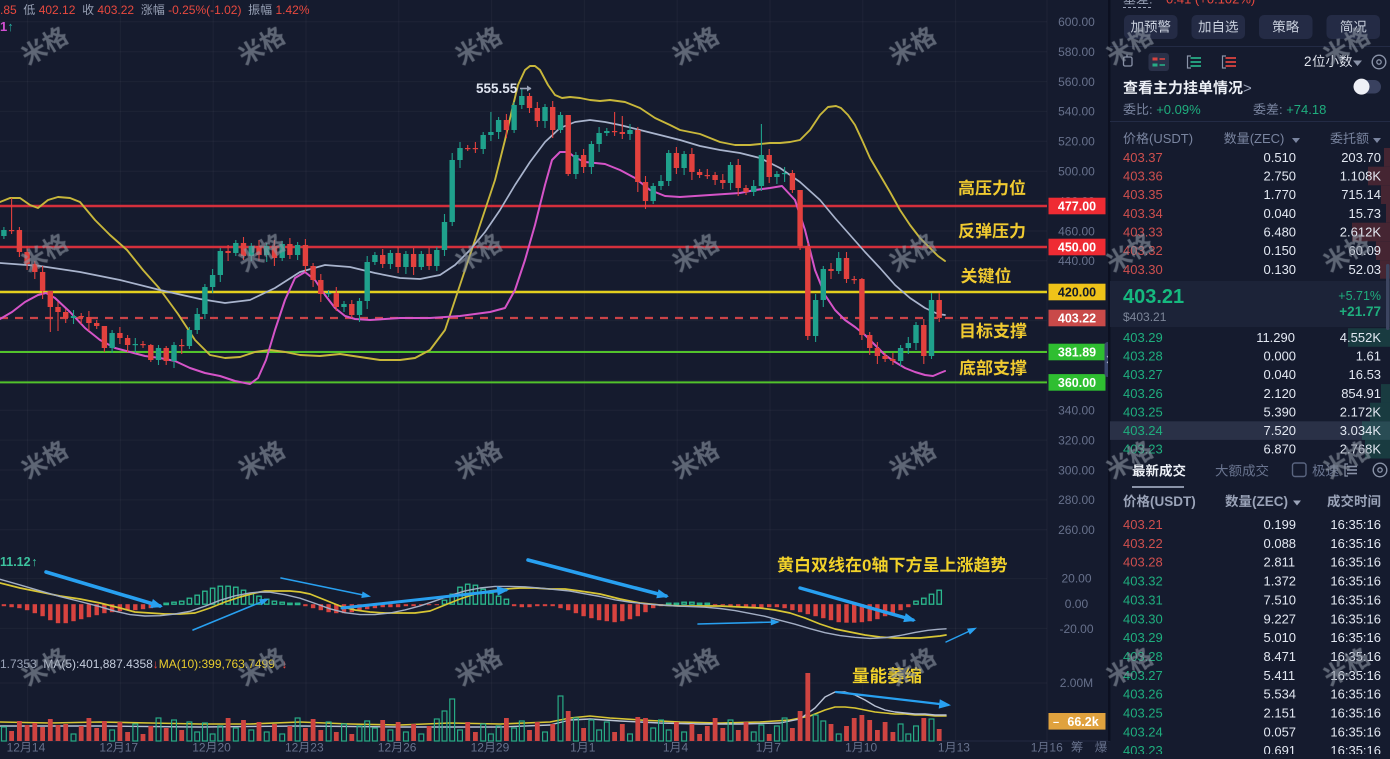 The width and height of the screenshot is (1390, 759). What do you see at coordinates (1270, 501) in the screenshot?
I see `svg-text: (ZEC)` at bounding box center [1270, 501].